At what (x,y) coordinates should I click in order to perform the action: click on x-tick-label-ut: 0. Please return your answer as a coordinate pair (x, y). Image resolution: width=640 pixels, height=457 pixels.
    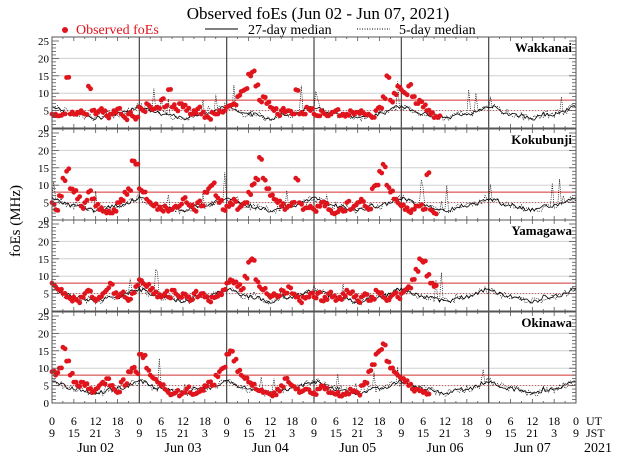
    Looking at the image, I should click on (52, 421).